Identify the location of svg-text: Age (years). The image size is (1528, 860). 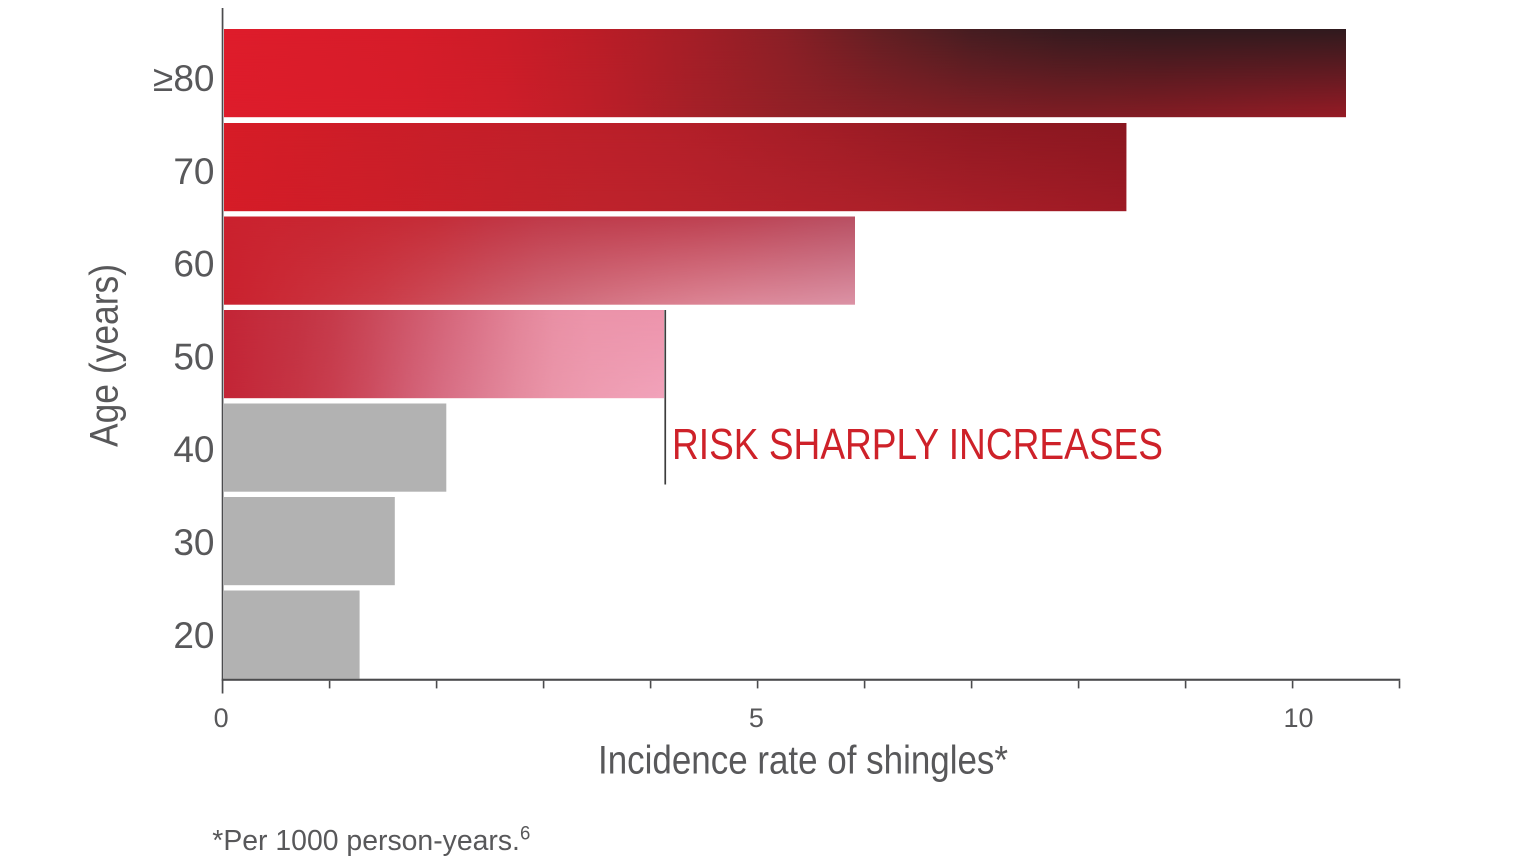
(105, 355).